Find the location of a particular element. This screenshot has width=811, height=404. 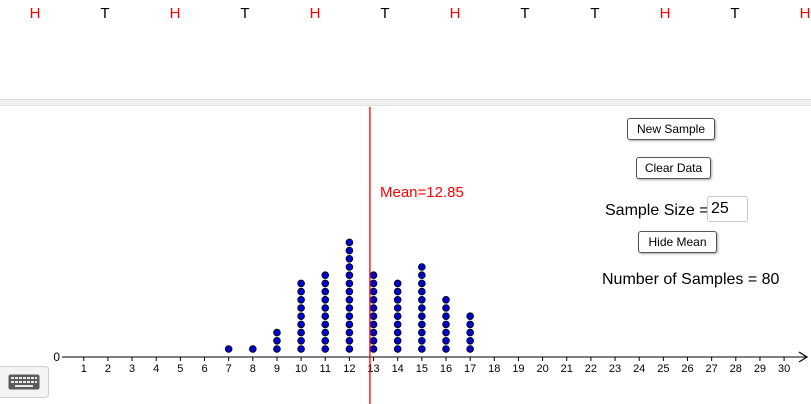

x-tick-label: 10 is located at coordinates (301, 369).